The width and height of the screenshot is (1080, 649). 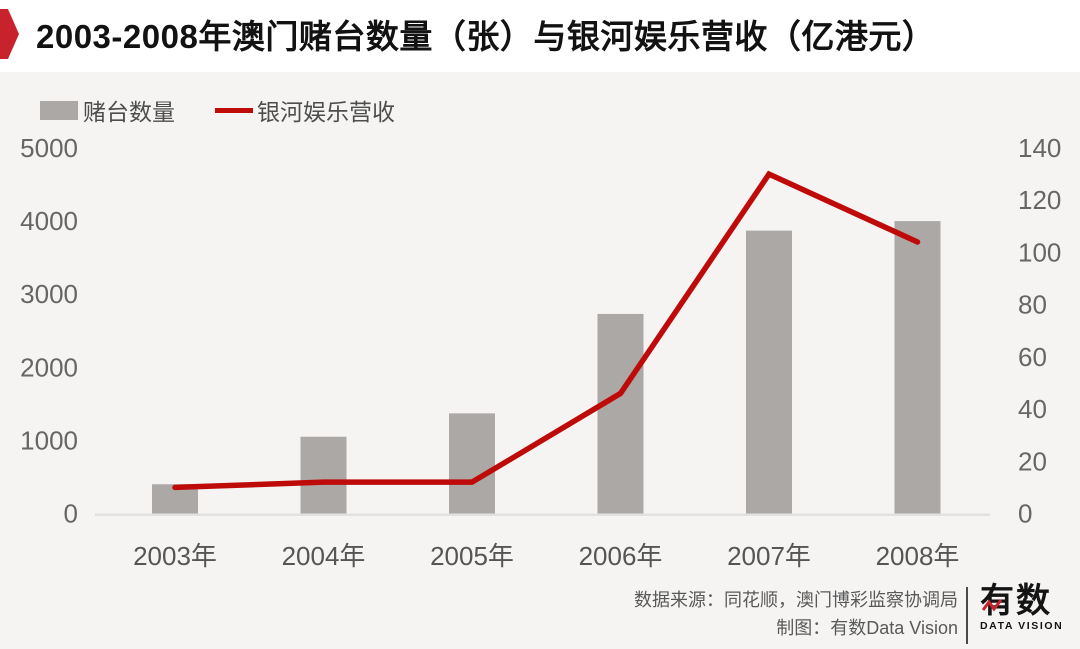 What do you see at coordinates (1039, 200) in the screenshot?
I see `right-axis-tick-label: 120` at bounding box center [1039, 200].